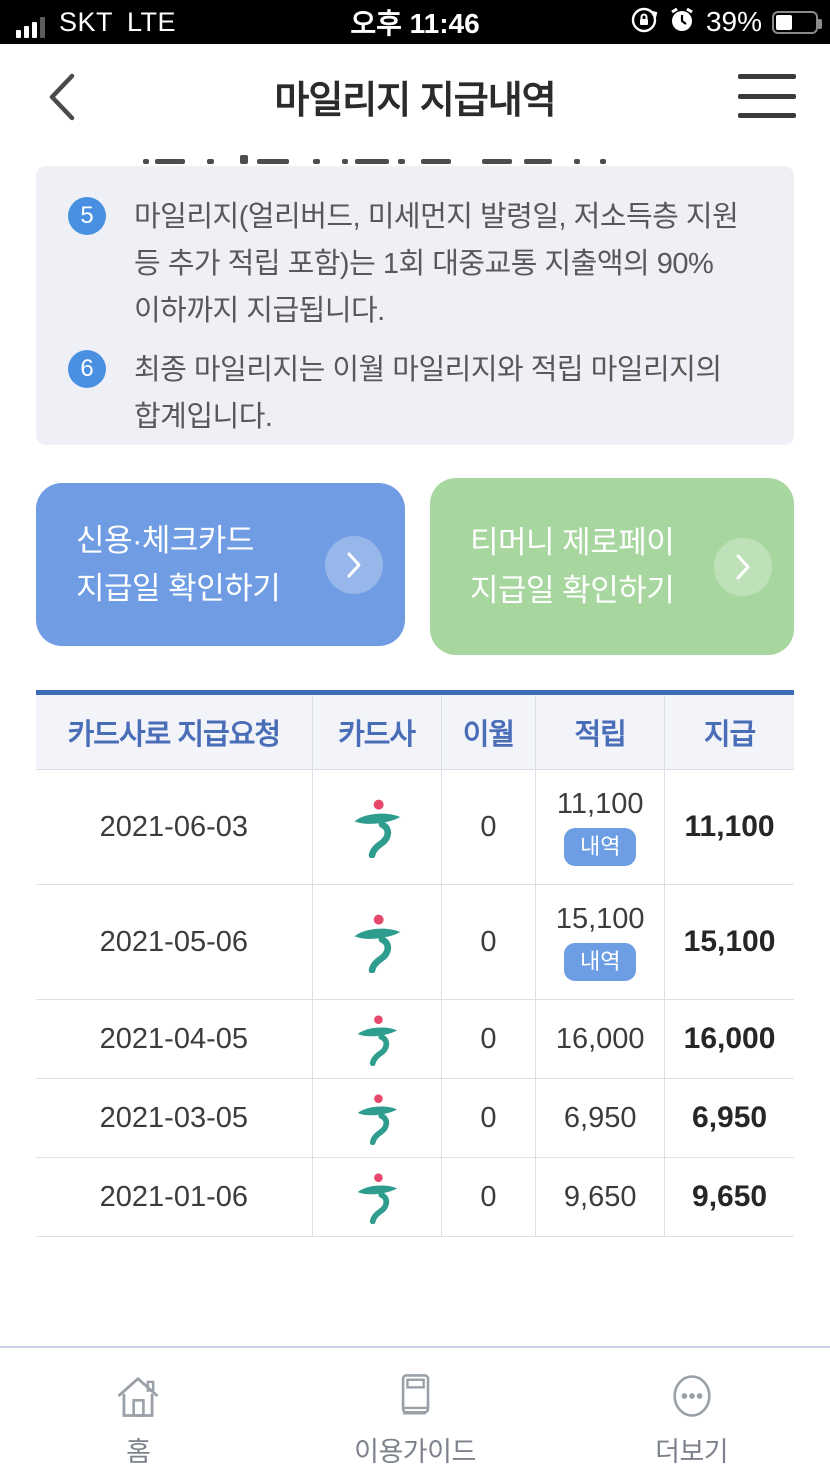 The height and width of the screenshot is (1476, 830). Describe the element at coordinates (87, 216) in the screenshot. I see `number-badge: 5` at that location.